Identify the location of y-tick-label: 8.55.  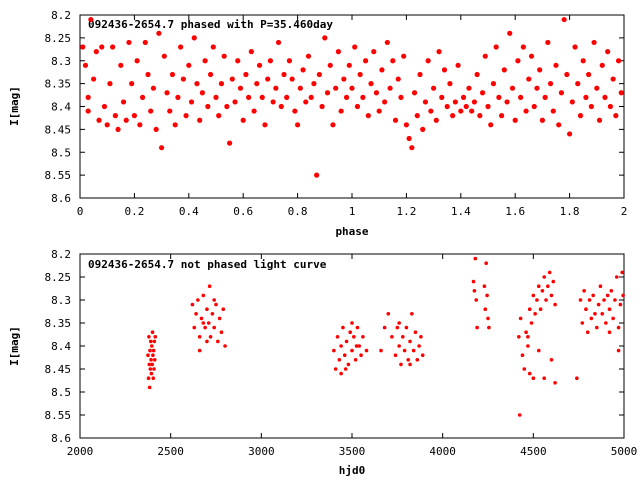
(58, 415).